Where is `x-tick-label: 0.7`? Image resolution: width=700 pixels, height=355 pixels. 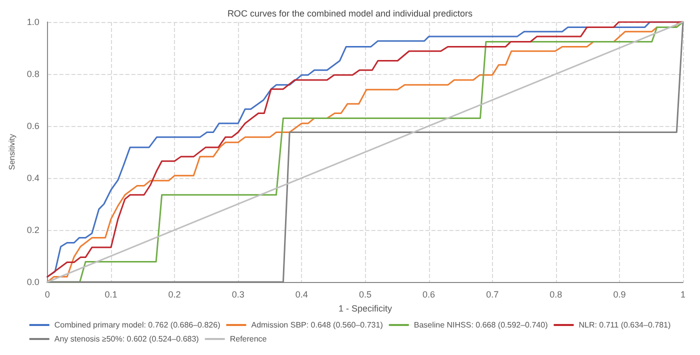 x-tick-label: 0.7 is located at coordinates (492, 295).